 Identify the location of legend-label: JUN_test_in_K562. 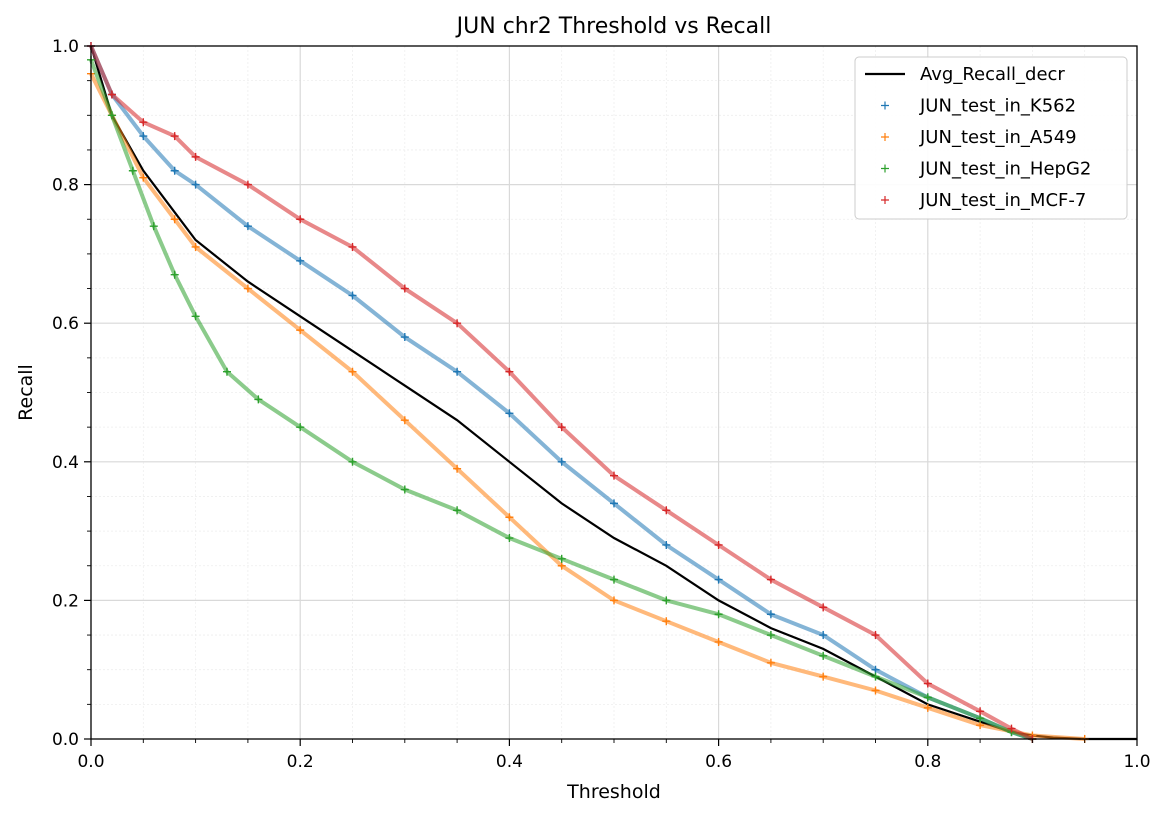
(997, 106).